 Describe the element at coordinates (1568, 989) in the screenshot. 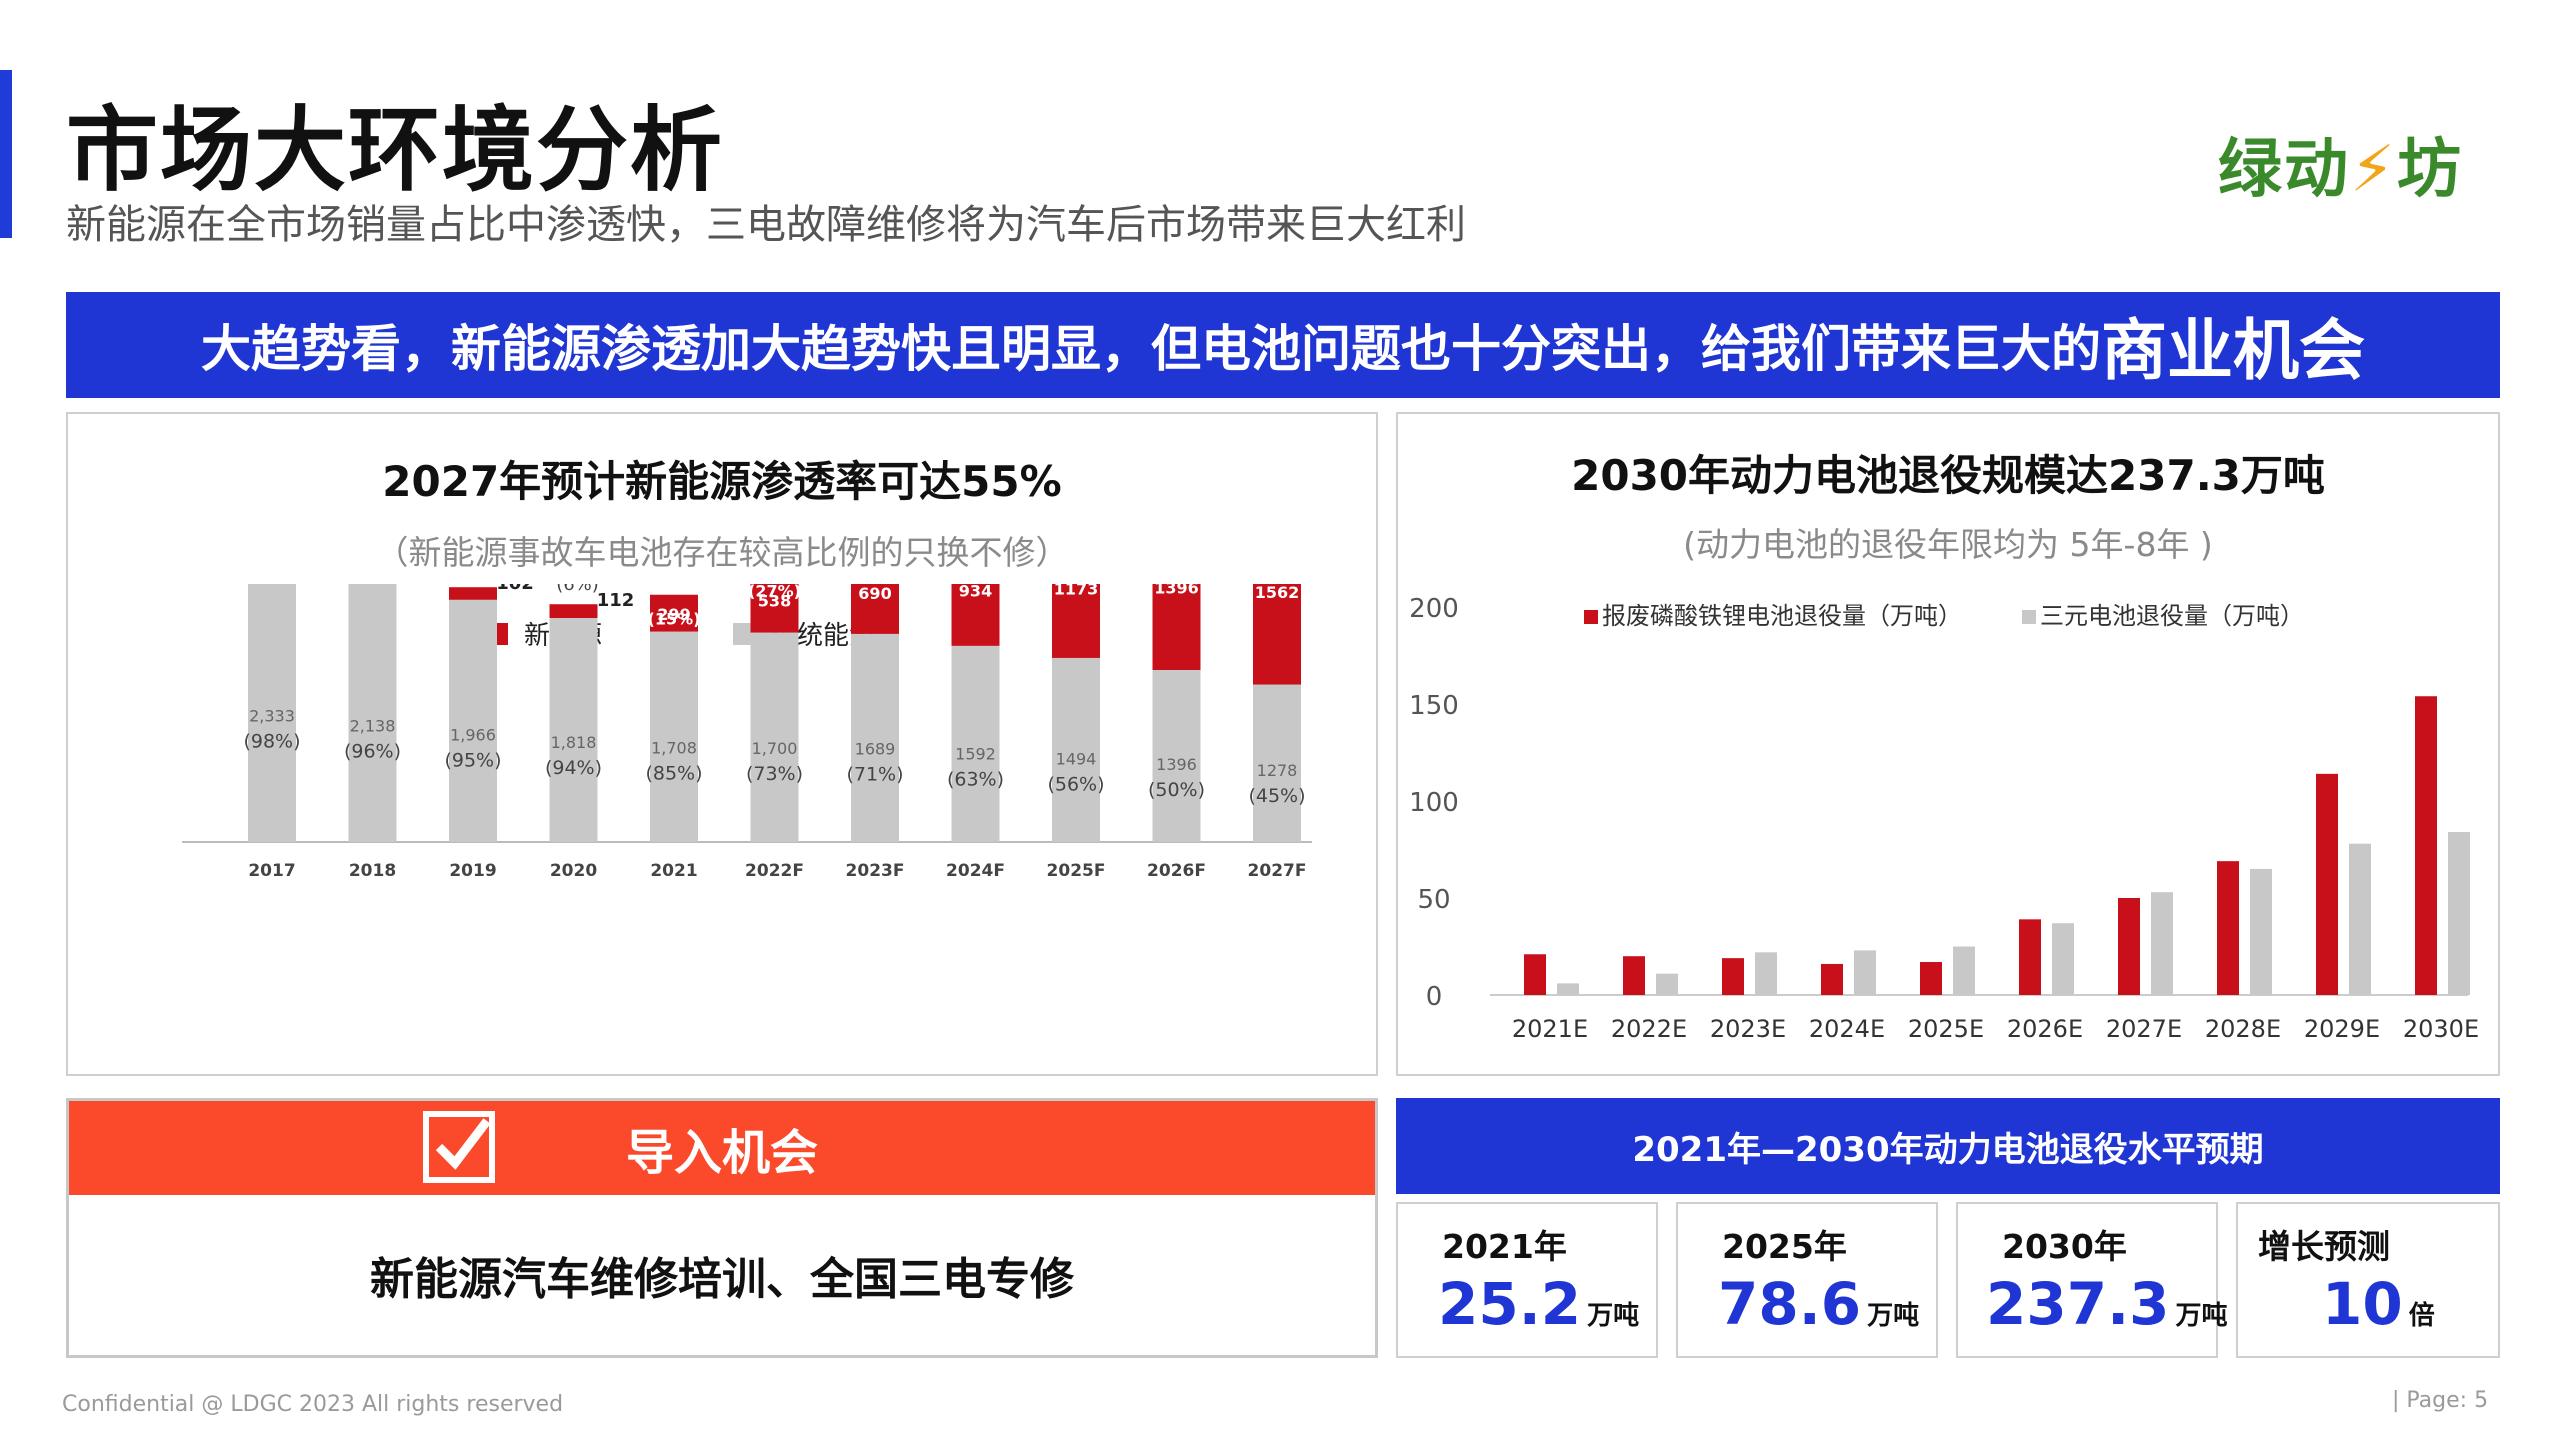

I see `bar-ternary-2021E` at that location.